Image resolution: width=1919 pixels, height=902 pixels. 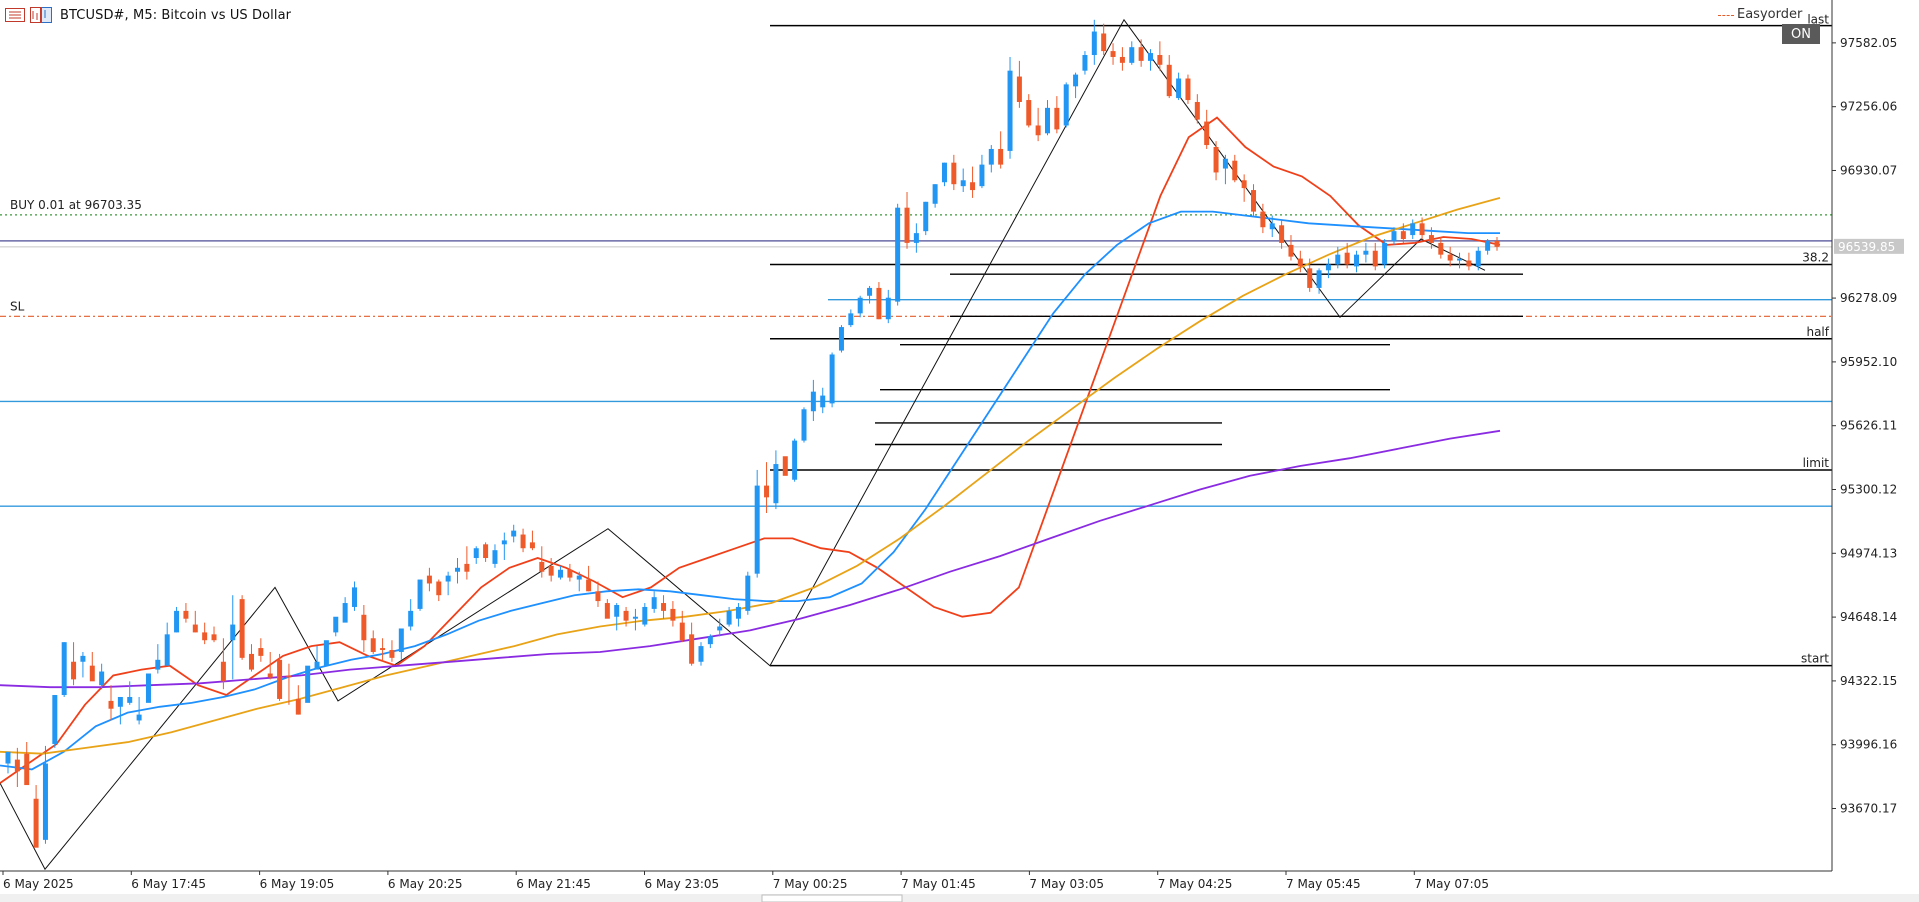 I want to click on price-tick-label: 96278.09, so click(x=1868, y=298).